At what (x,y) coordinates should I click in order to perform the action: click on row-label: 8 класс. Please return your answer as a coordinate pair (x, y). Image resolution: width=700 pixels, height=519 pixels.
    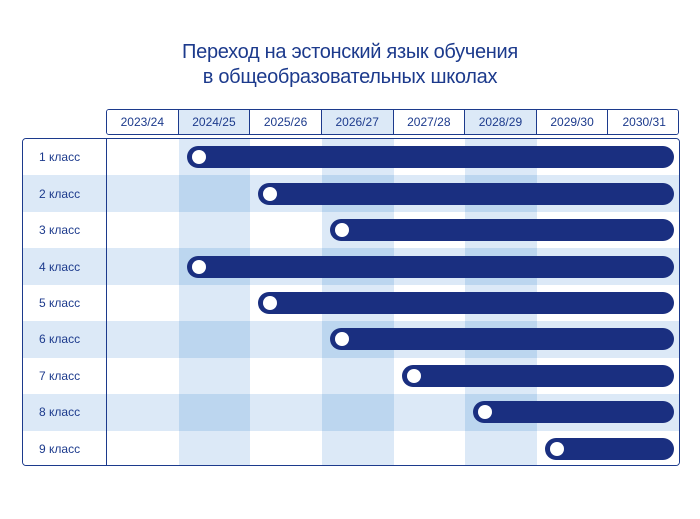
    Looking at the image, I should click on (60, 412).